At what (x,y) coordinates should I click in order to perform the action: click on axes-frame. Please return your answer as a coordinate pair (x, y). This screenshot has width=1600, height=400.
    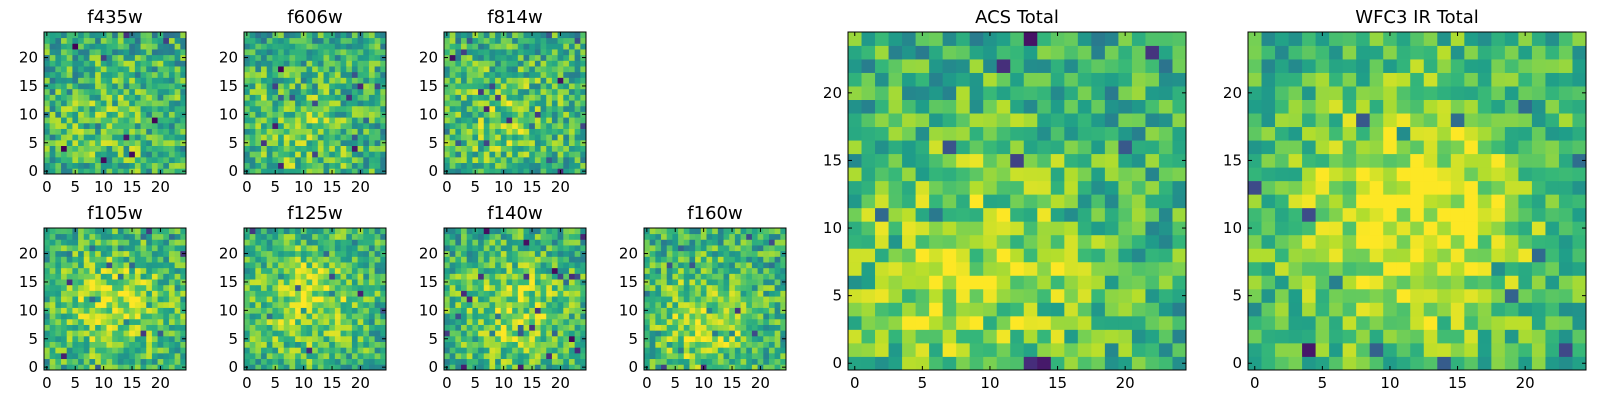
    Looking at the image, I should click on (115, 103).